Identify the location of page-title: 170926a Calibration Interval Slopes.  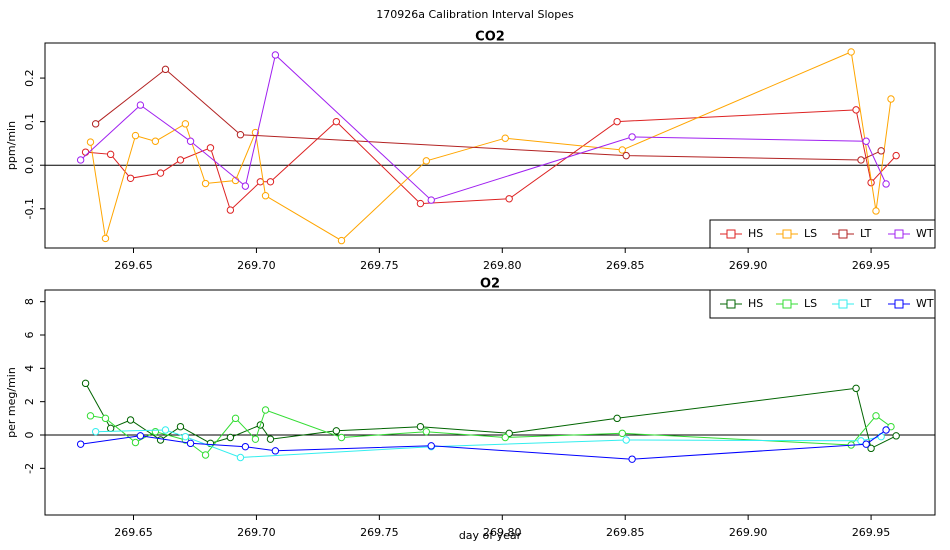
(475, 14).